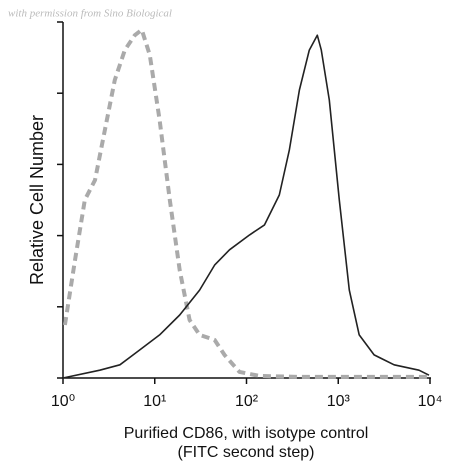 The width and height of the screenshot is (450, 470). I want to click on x-tick-label: 10⁰, so click(63, 401).